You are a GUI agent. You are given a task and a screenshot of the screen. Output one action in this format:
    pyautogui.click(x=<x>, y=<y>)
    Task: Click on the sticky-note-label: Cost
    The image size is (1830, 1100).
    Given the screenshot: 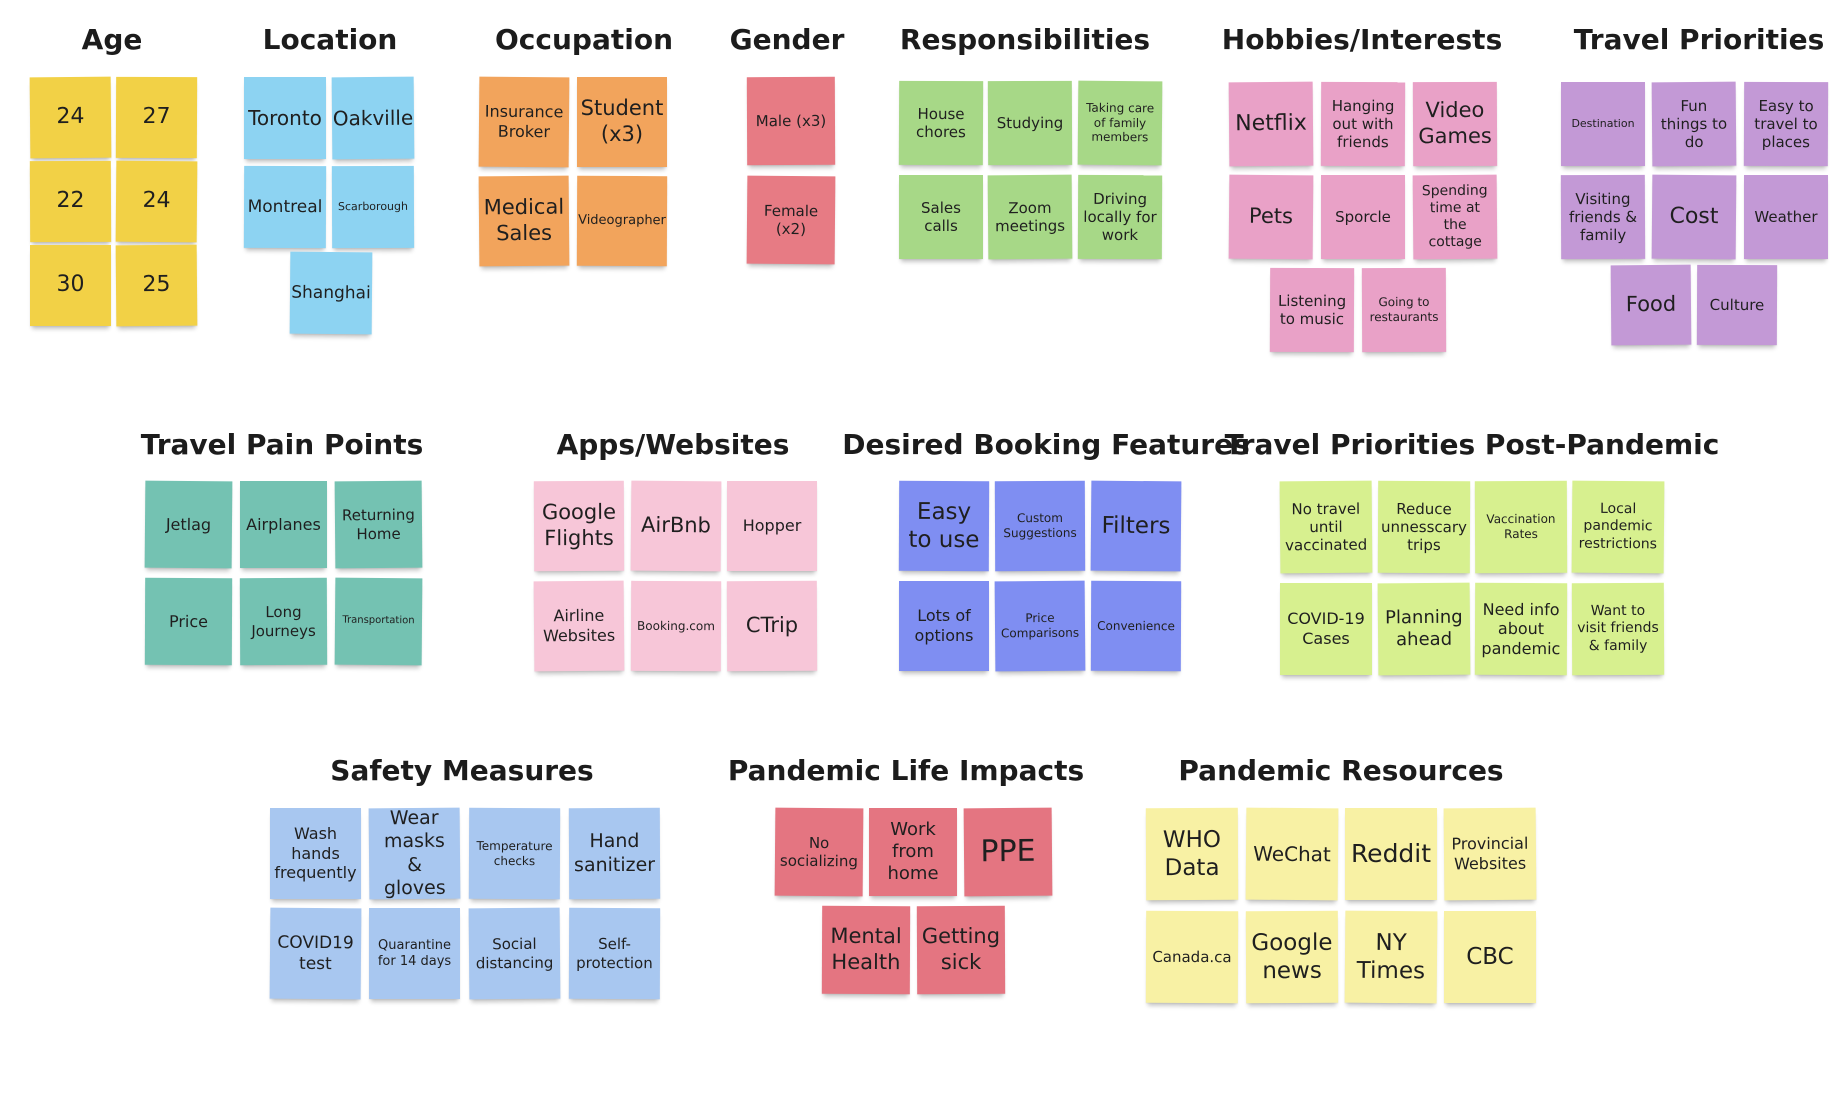 What is the action you would take?
    pyautogui.click(x=1694, y=216)
    